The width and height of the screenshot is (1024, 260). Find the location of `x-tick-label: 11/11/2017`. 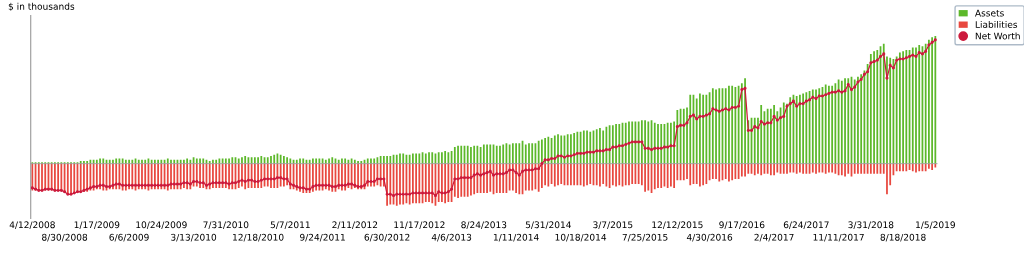

x-tick-label: 11/11/2017 is located at coordinates (838, 237).